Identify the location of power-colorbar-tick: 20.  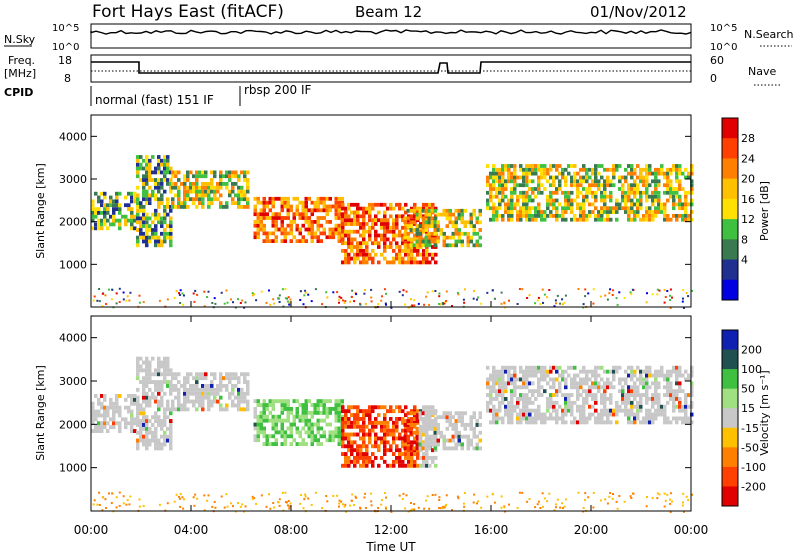
(748, 179).